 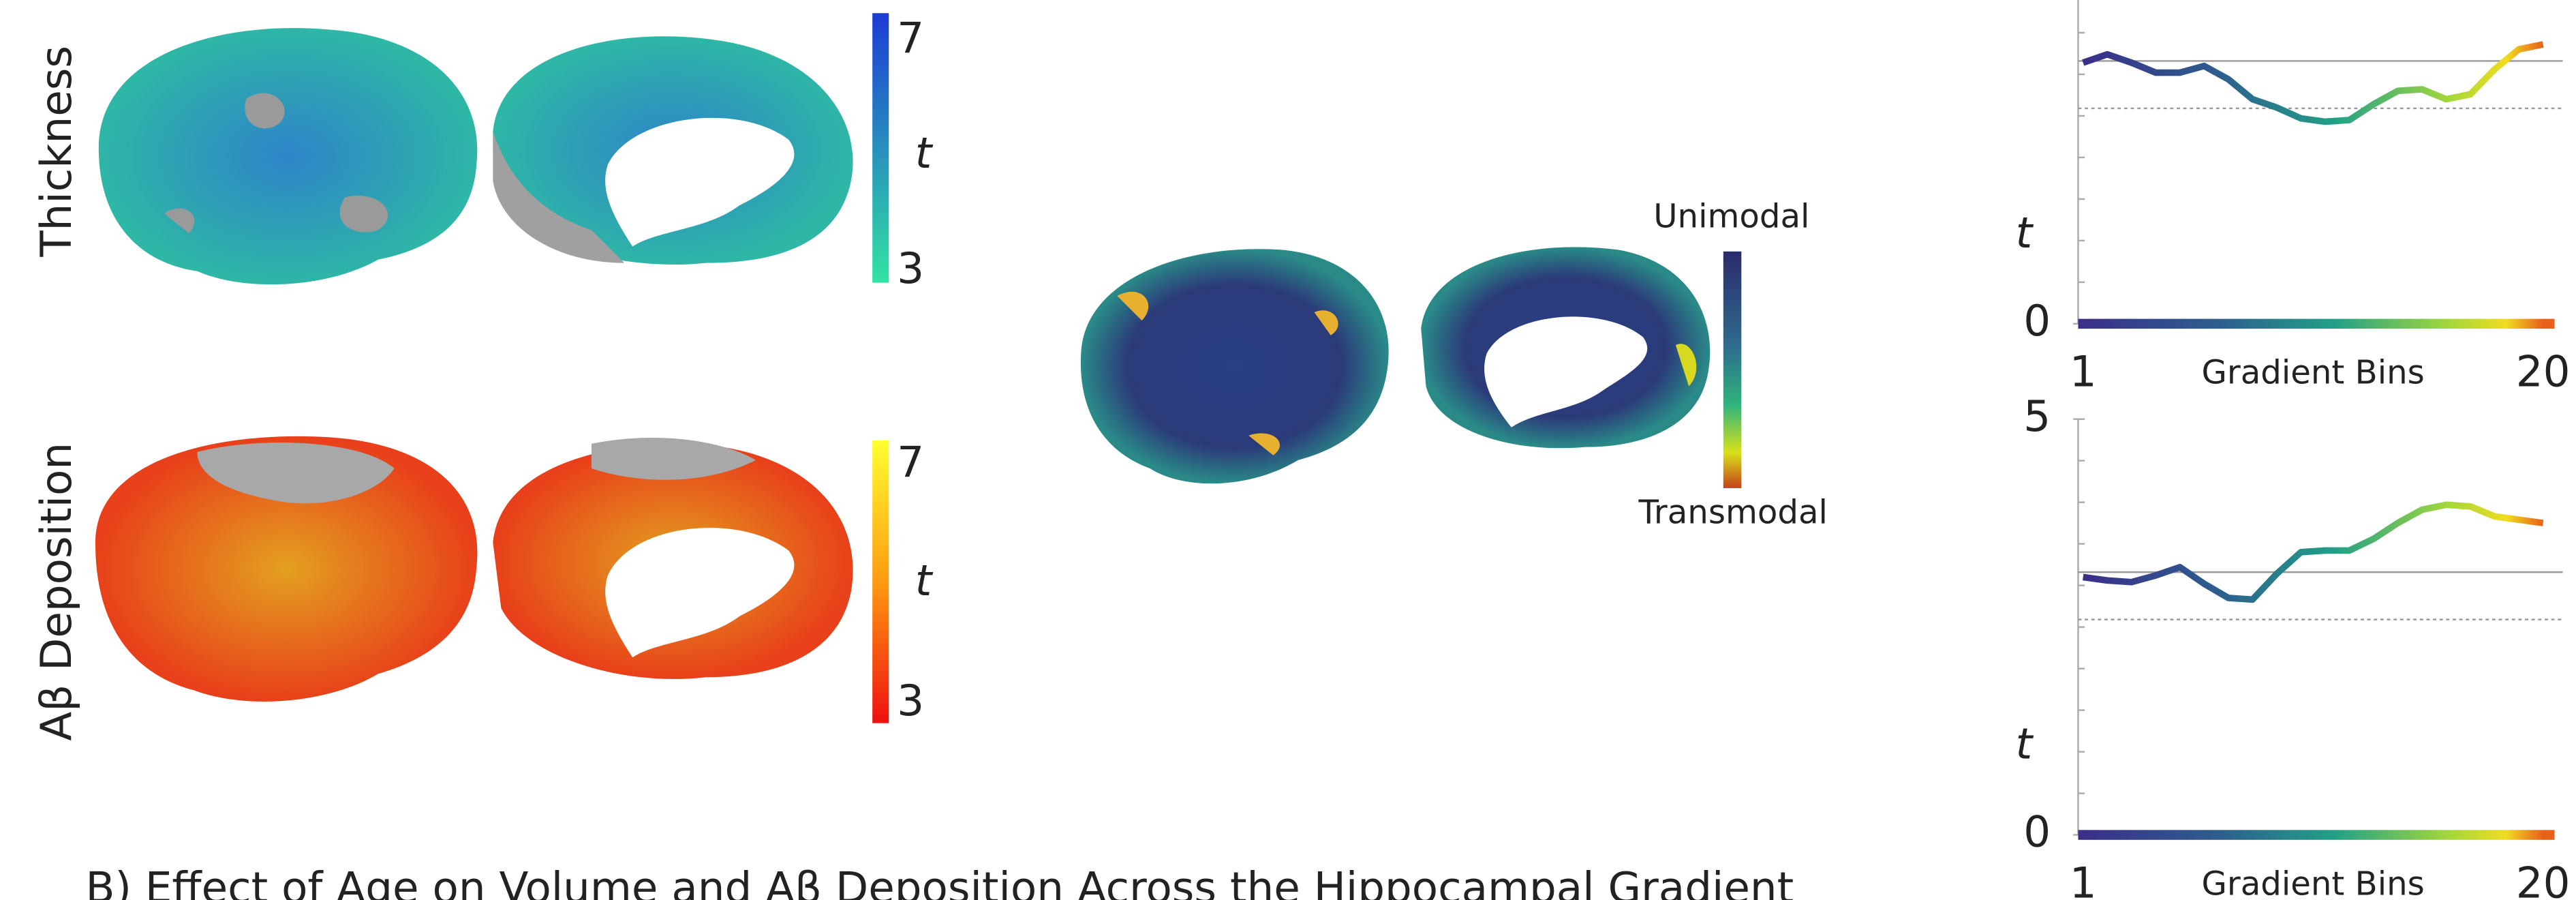 What do you see at coordinates (2037, 416) in the screenshot?
I see `y-tick-label: 5` at bounding box center [2037, 416].